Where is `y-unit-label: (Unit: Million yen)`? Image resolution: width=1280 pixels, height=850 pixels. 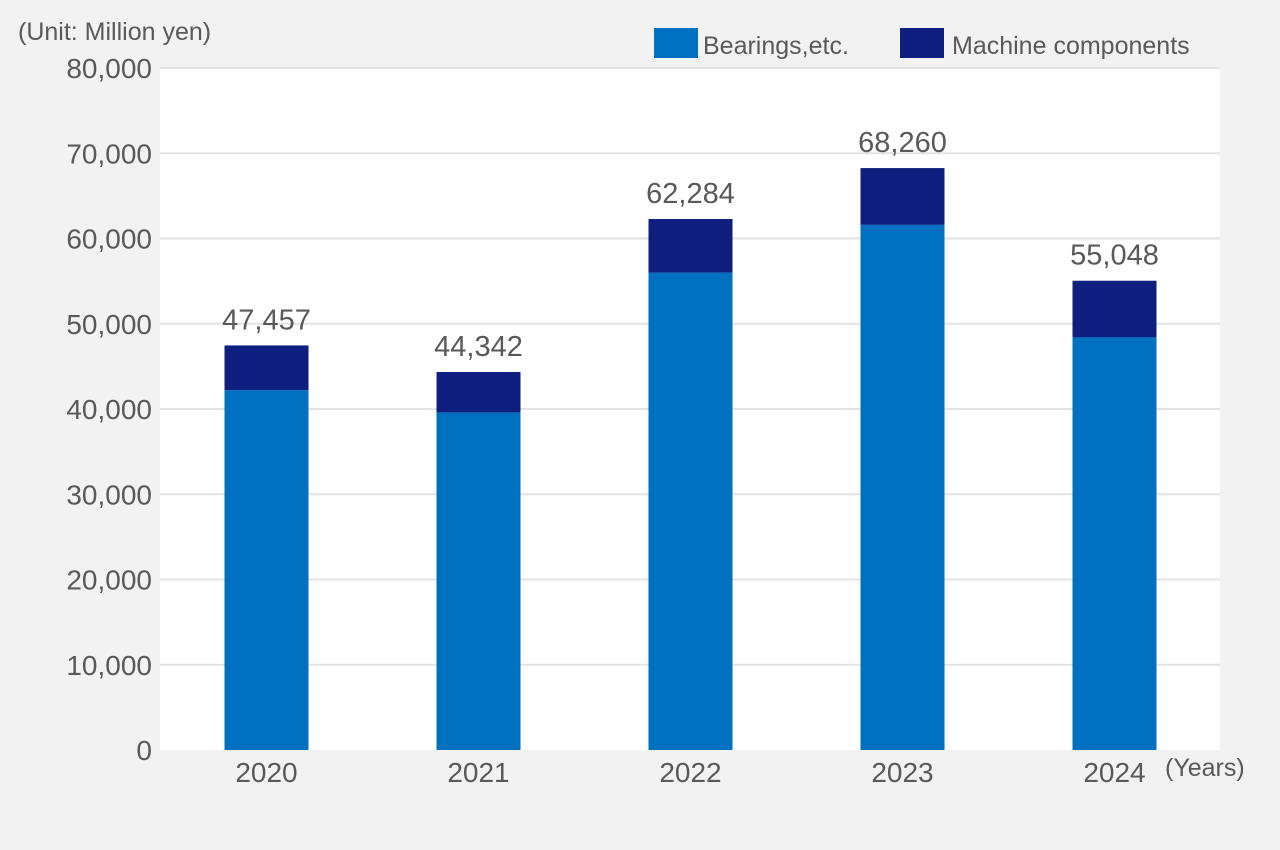
y-unit-label: (Unit: Million yen) is located at coordinates (114, 32).